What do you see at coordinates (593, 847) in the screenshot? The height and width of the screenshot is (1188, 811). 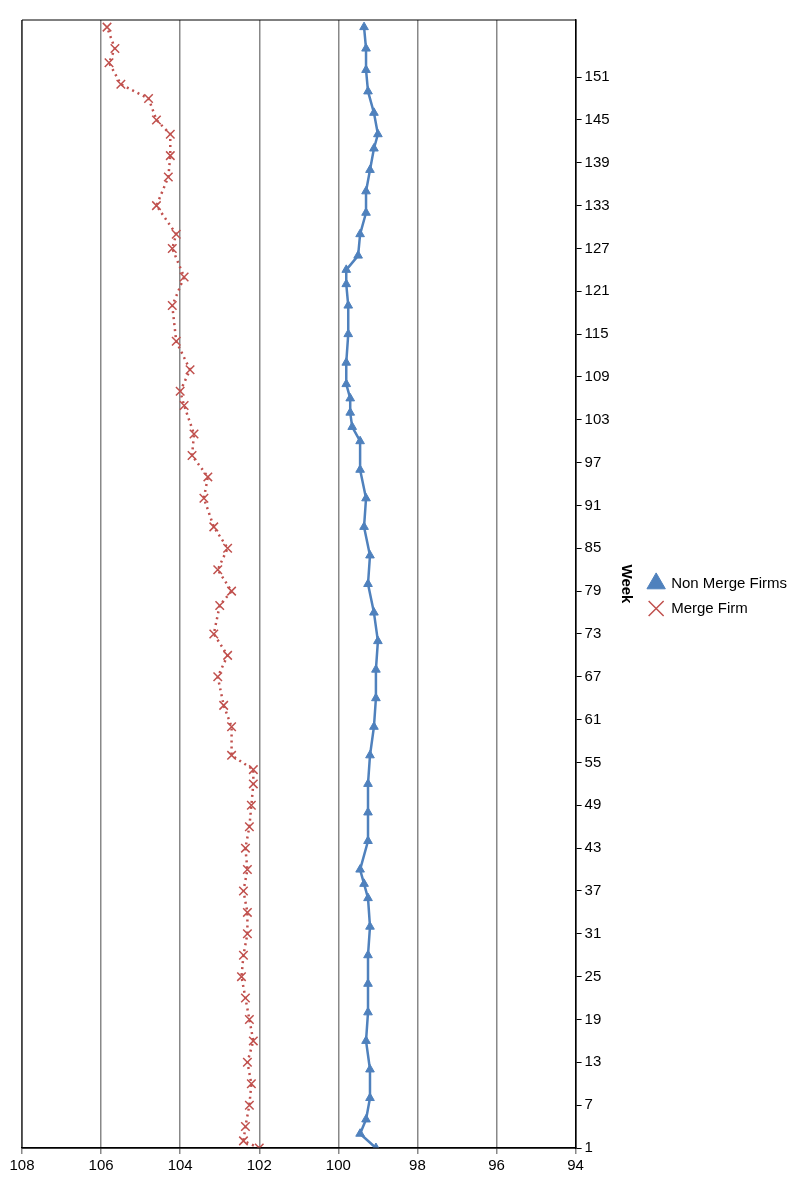 I see `y-tick-label: 43` at bounding box center [593, 847].